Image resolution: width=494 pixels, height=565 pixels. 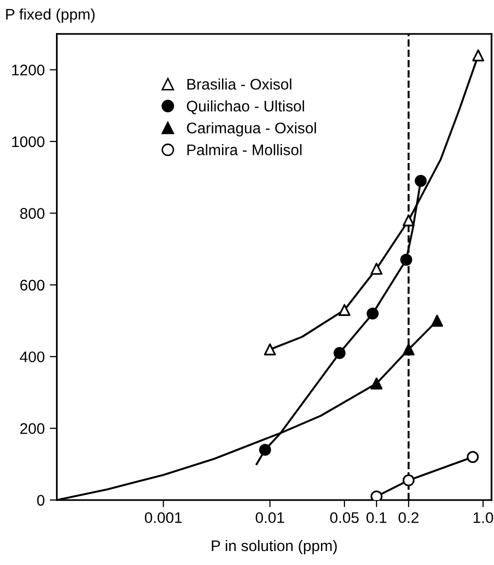 What do you see at coordinates (50, 15) in the screenshot?
I see `y-axis-title: P fixed (ppm)` at bounding box center [50, 15].